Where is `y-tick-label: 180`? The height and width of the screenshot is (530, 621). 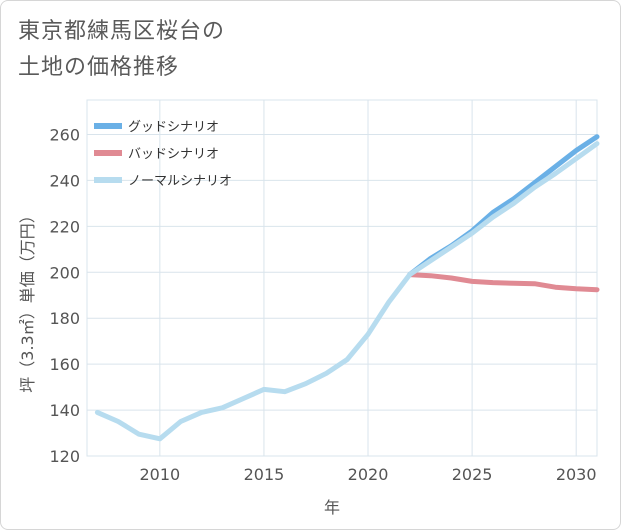 y-tick-label: 180 is located at coordinates (64, 318).